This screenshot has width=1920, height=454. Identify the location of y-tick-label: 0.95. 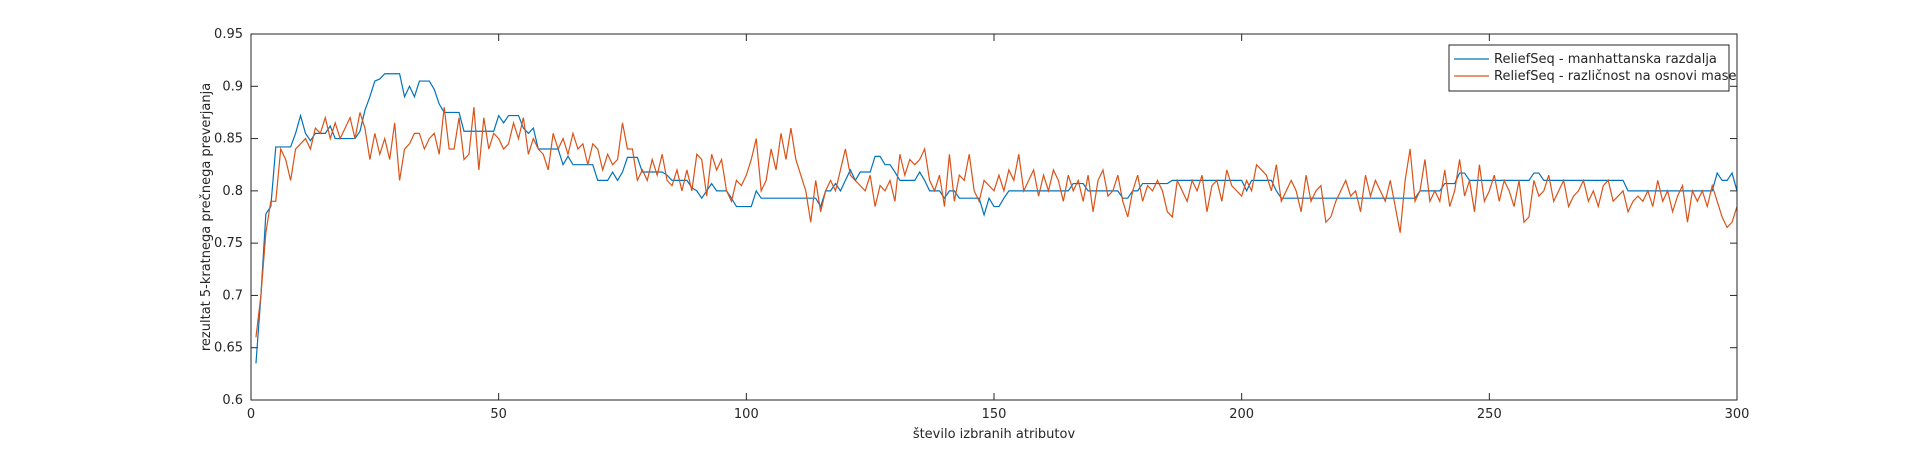
(228, 34).